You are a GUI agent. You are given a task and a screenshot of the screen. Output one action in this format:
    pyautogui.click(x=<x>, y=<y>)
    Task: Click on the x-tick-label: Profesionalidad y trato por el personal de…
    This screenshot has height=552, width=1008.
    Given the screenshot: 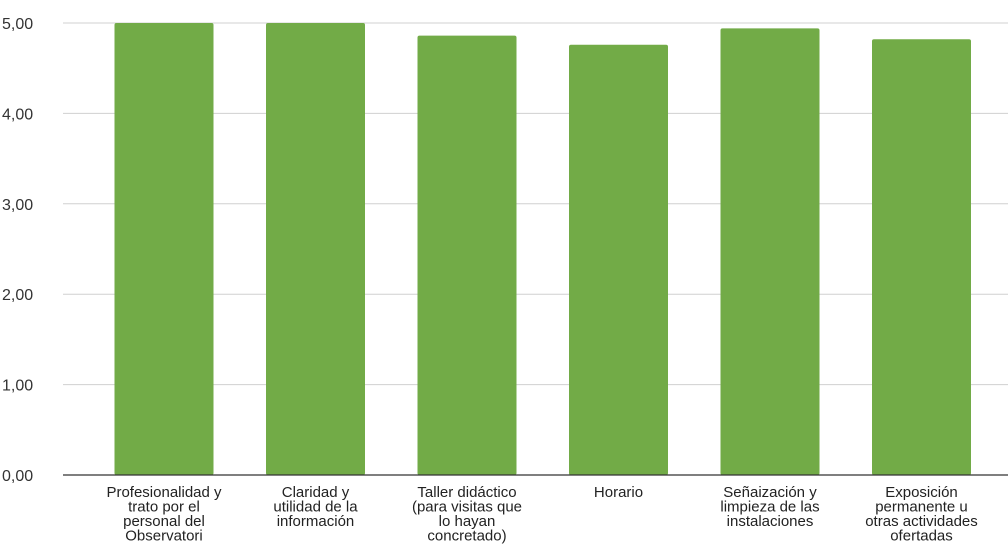 What is the action you would take?
    pyautogui.click(x=164, y=514)
    